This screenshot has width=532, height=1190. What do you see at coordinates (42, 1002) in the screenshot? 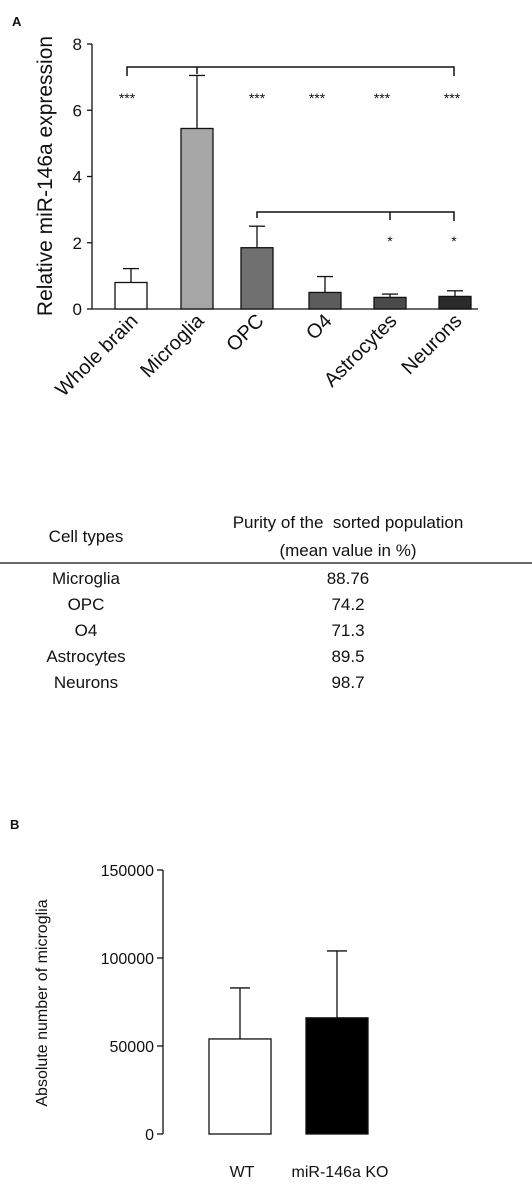
I see `chart-b-y-axis-label: Absolute number of microglia` at bounding box center [42, 1002].